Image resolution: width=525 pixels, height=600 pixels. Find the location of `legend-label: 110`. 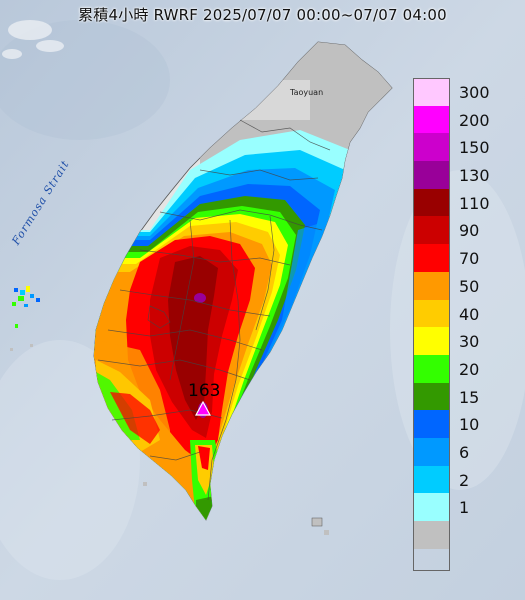

legend-label: 110 is located at coordinates (474, 203).